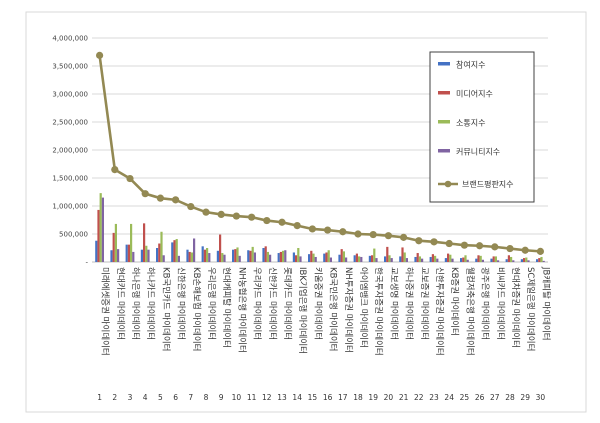 Image resolution: width=600 pixels, height=423 pixels. What do you see at coordinates (480, 397) in the screenshot?
I see `category-number: 26` at bounding box center [480, 397].